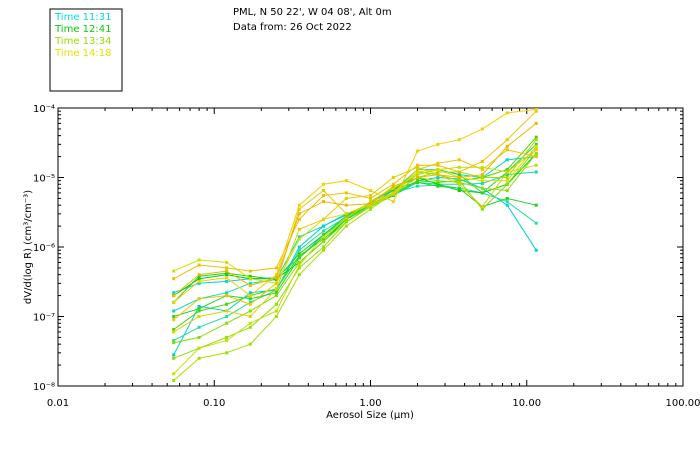 The height and width of the screenshot is (450, 700). I want to click on x-axis-label: Aerosol Size (µm), so click(370, 415).